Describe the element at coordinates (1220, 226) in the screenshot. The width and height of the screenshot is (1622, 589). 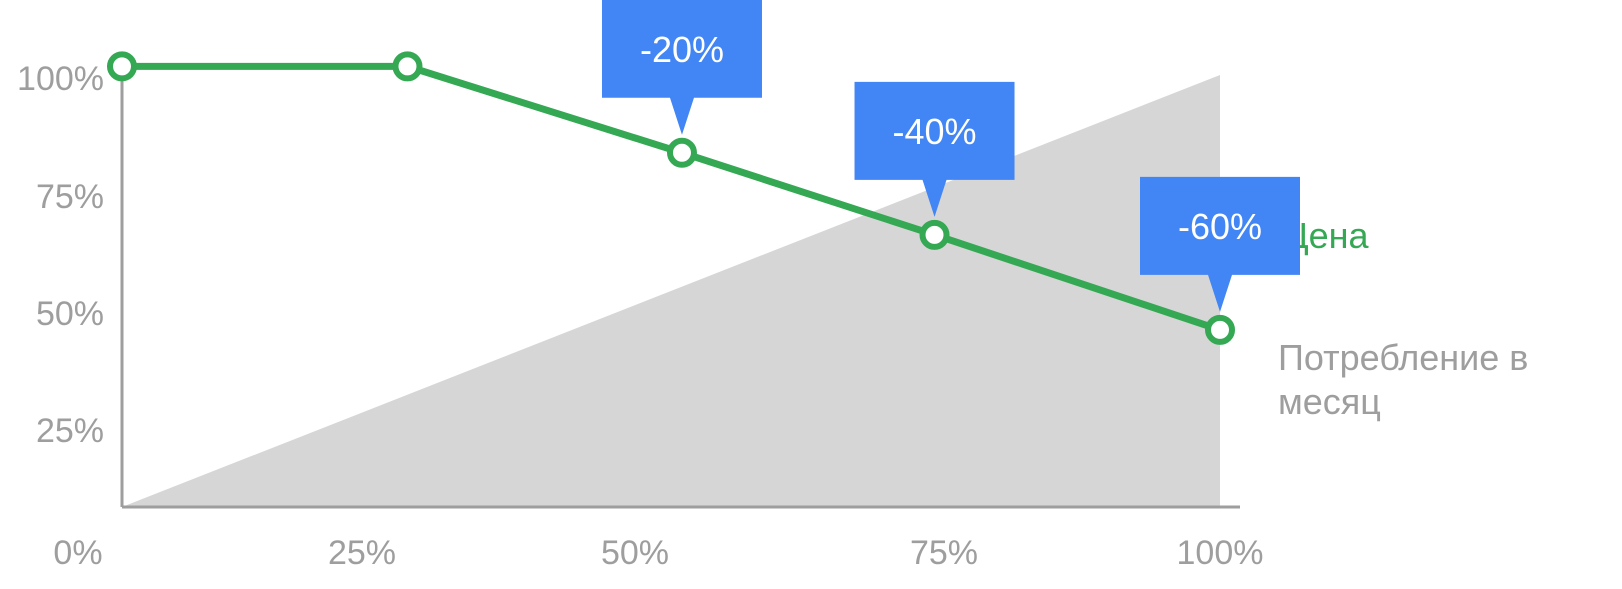
I see `discount-callout-label: -60%` at that location.